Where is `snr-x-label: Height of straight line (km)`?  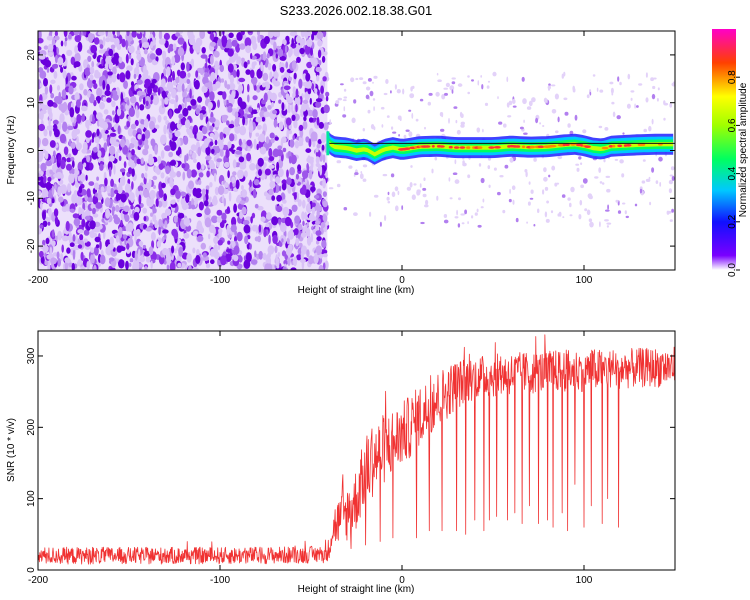 snr-x-label: Height of straight line (km) is located at coordinates (356, 589).